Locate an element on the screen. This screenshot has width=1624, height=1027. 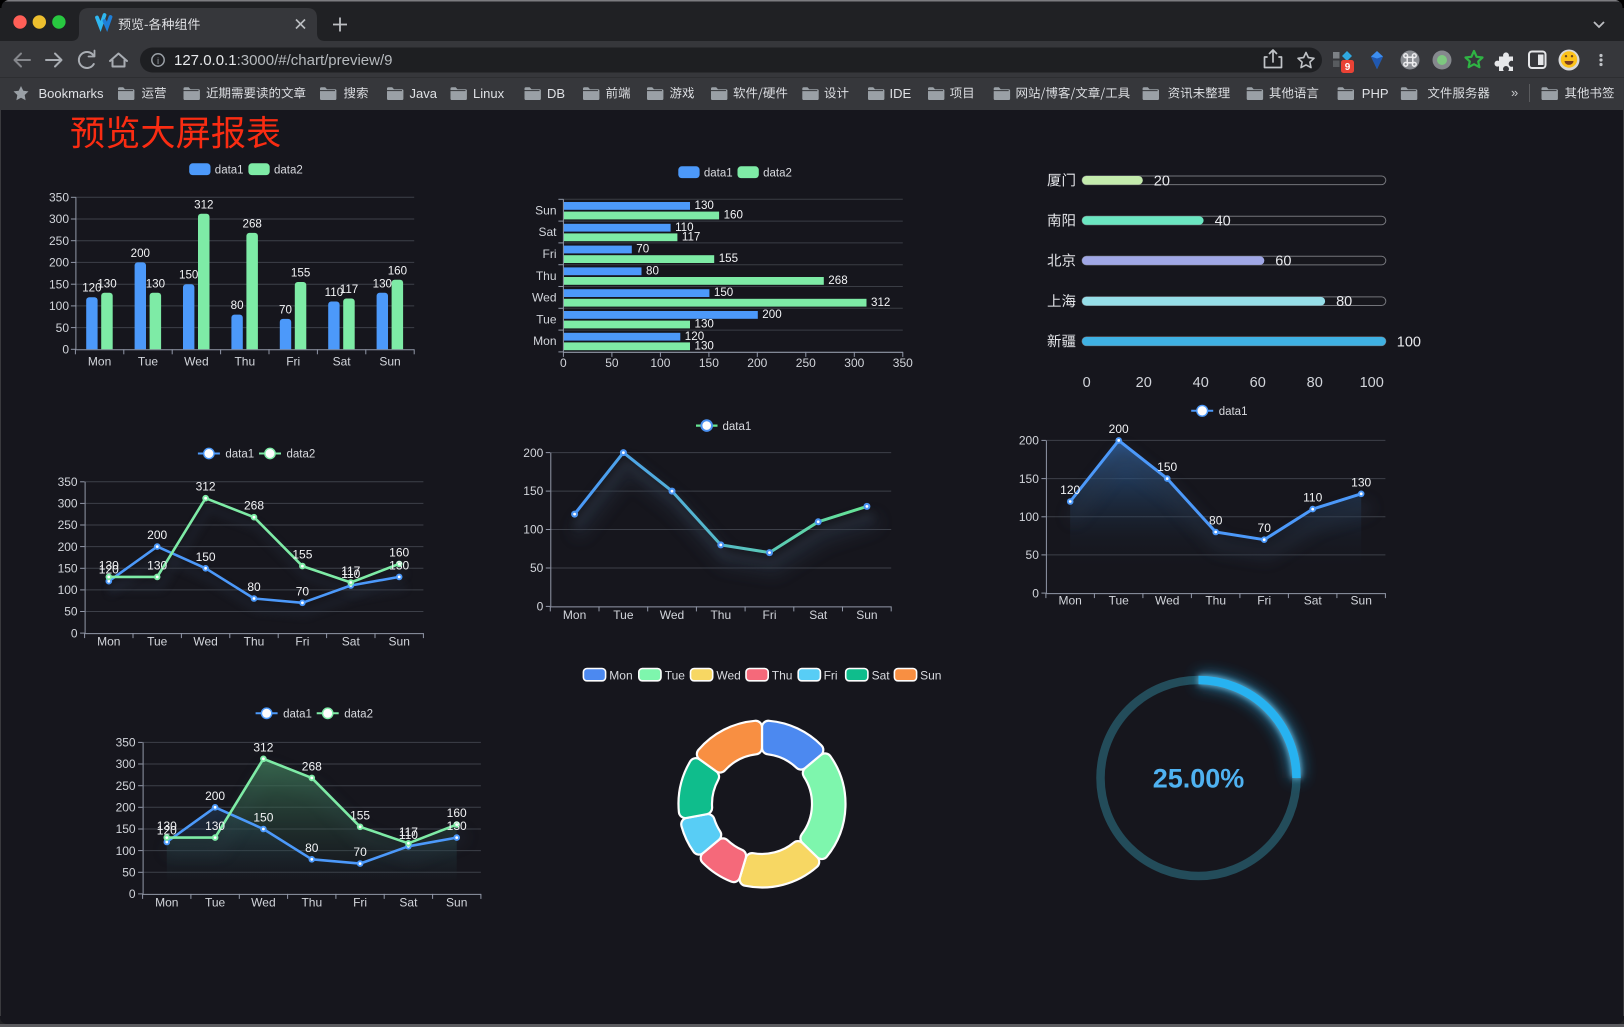
svg-text: Linux is located at coordinates (489, 93).